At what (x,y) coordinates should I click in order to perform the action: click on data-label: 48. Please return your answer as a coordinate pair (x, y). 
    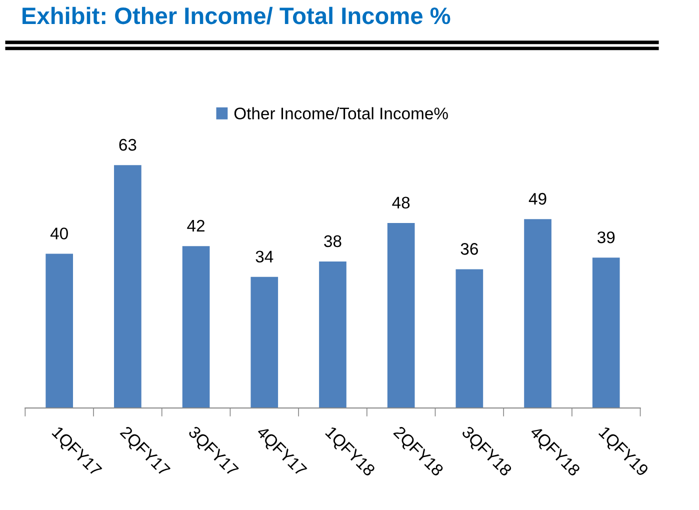
    Looking at the image, I should click on (401, 202).